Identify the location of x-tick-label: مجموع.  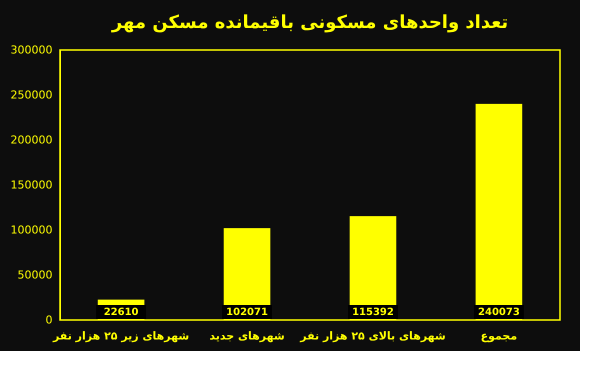
(499, 336).